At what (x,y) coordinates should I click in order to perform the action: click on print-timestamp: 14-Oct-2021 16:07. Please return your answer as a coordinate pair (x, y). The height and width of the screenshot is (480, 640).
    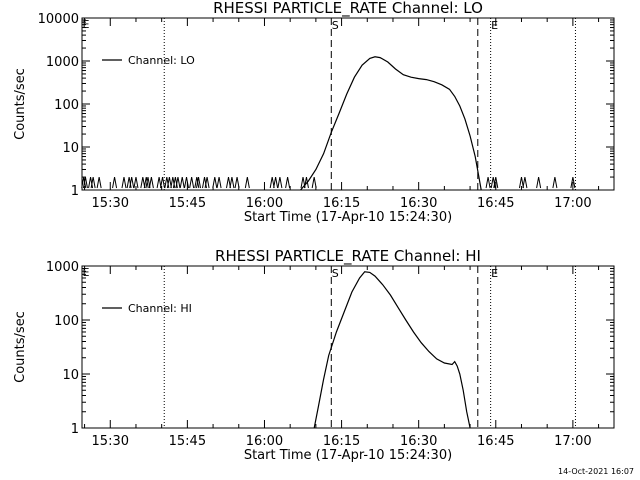
    Looking at the image, I should click on (596, 471).